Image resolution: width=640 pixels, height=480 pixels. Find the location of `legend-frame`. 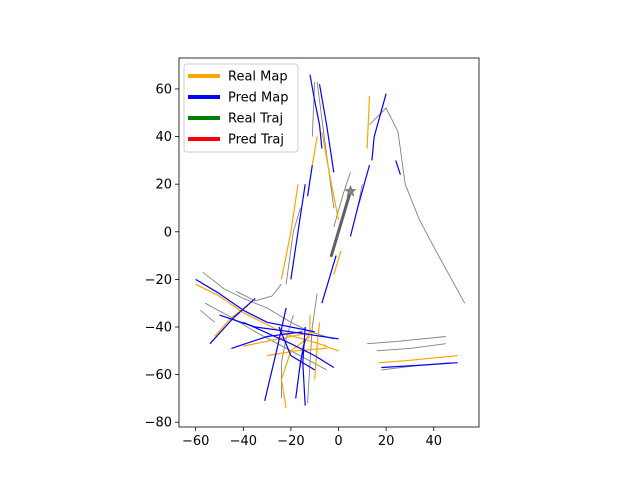

legend-frame is located at coordinates (241, 108).